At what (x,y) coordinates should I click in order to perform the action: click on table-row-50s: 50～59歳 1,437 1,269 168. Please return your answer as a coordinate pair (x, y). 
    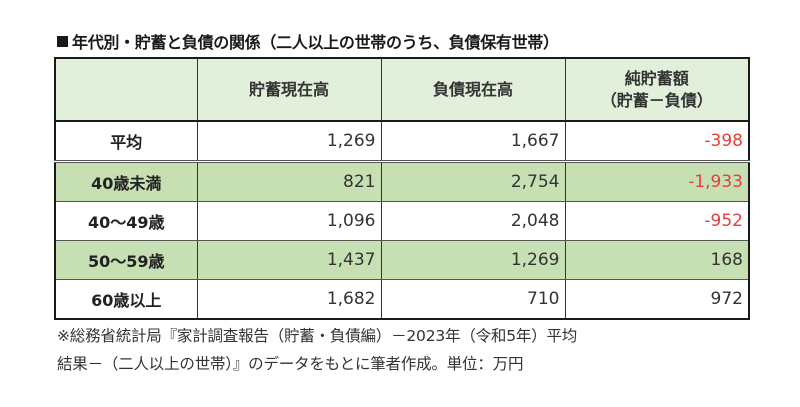
    Looking at the image, I should click on (402, 260).